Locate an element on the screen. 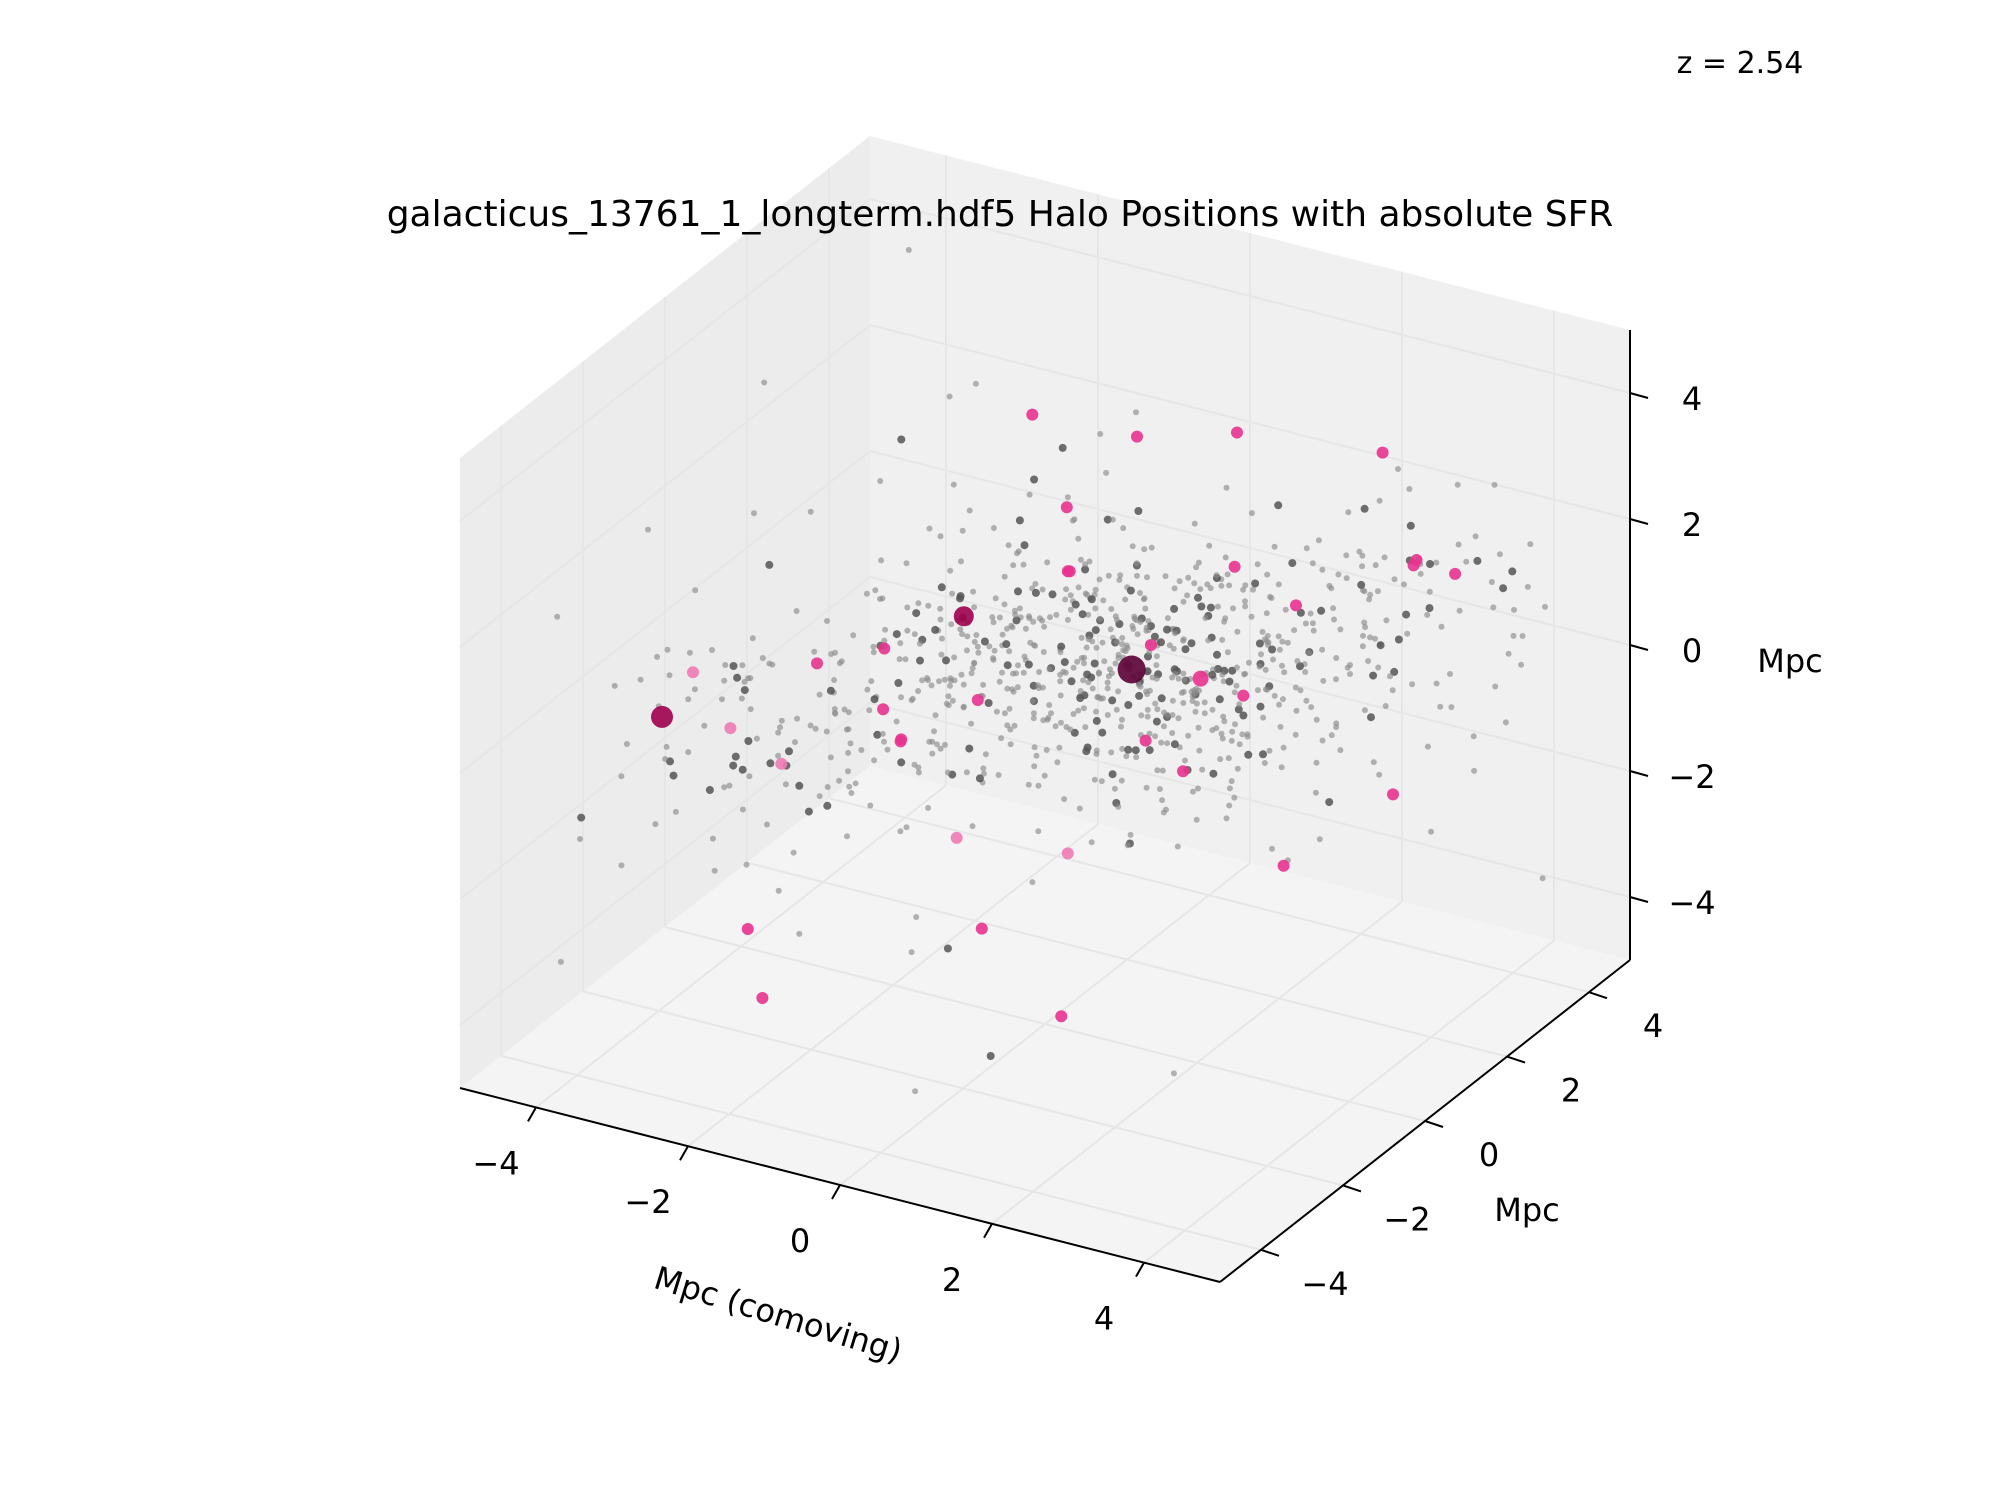  x-tick-label: 0 is located at coordinates (800, 1241).